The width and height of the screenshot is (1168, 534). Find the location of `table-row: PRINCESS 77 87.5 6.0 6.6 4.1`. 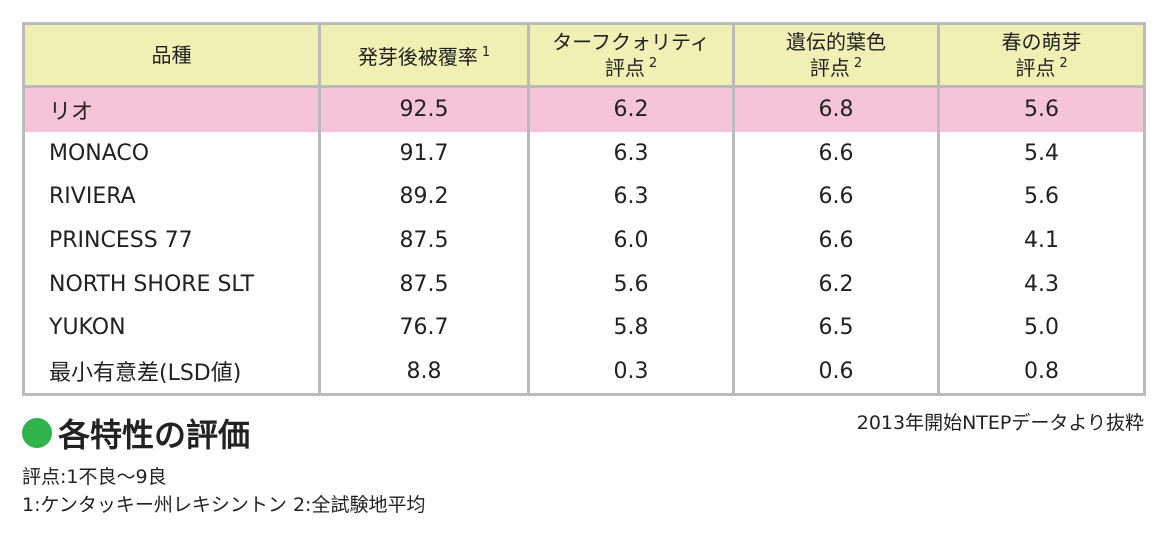

table-row: PRINCESS 77 87.5 6.0 6.6 4.1 is located at coordinates (584, 240).